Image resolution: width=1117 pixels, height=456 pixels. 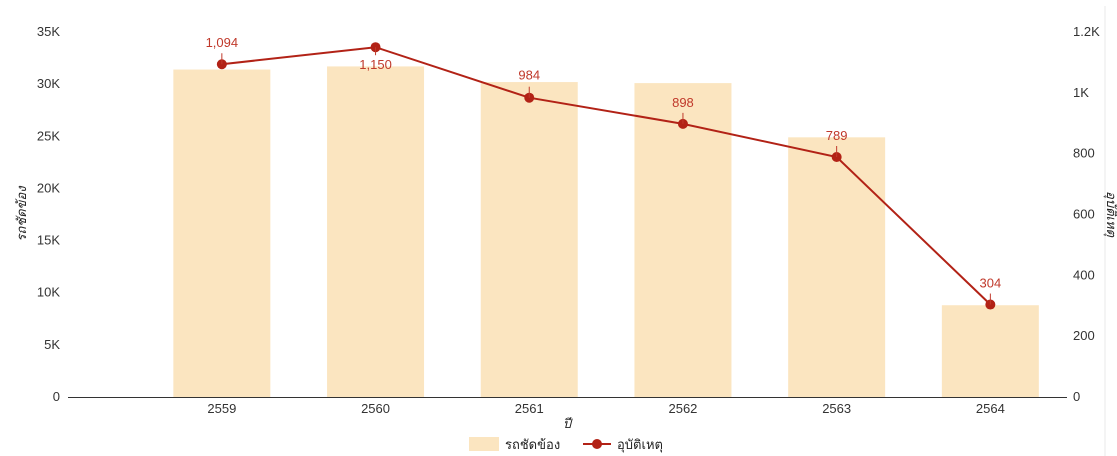 What do you see at coordinates (532, 445) in the screenshot?
I see `legend-label-bar: รถชัดข้อง` at bounding box center [532, 445].